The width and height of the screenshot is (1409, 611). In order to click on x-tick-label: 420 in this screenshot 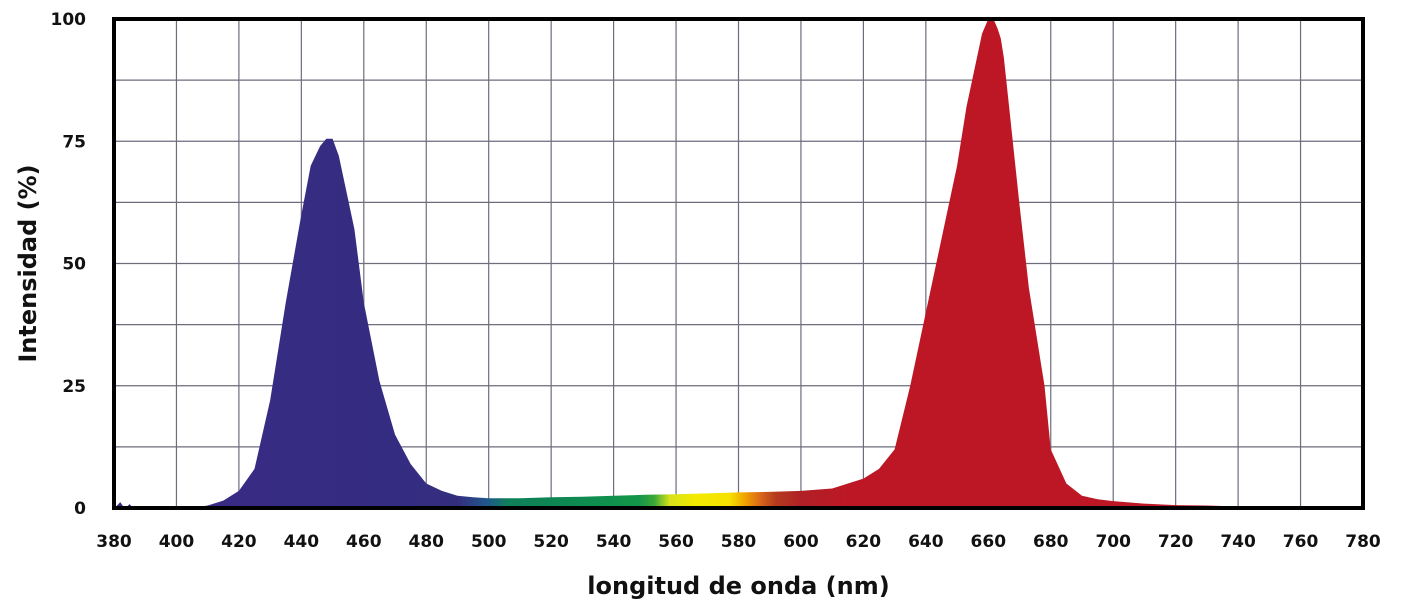, I will do `click(239, 542)`.